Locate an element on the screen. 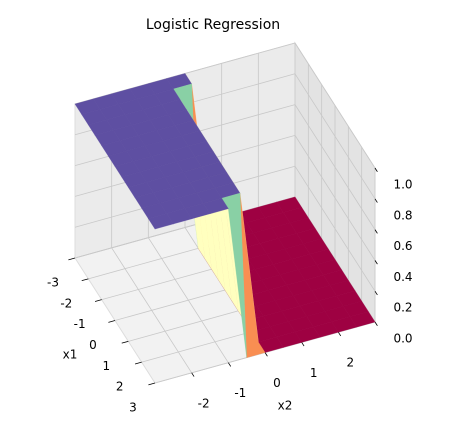 The height and width of the screenshot is (440, 455). x-axis-label: x1 is located at coordinates (70, 355).